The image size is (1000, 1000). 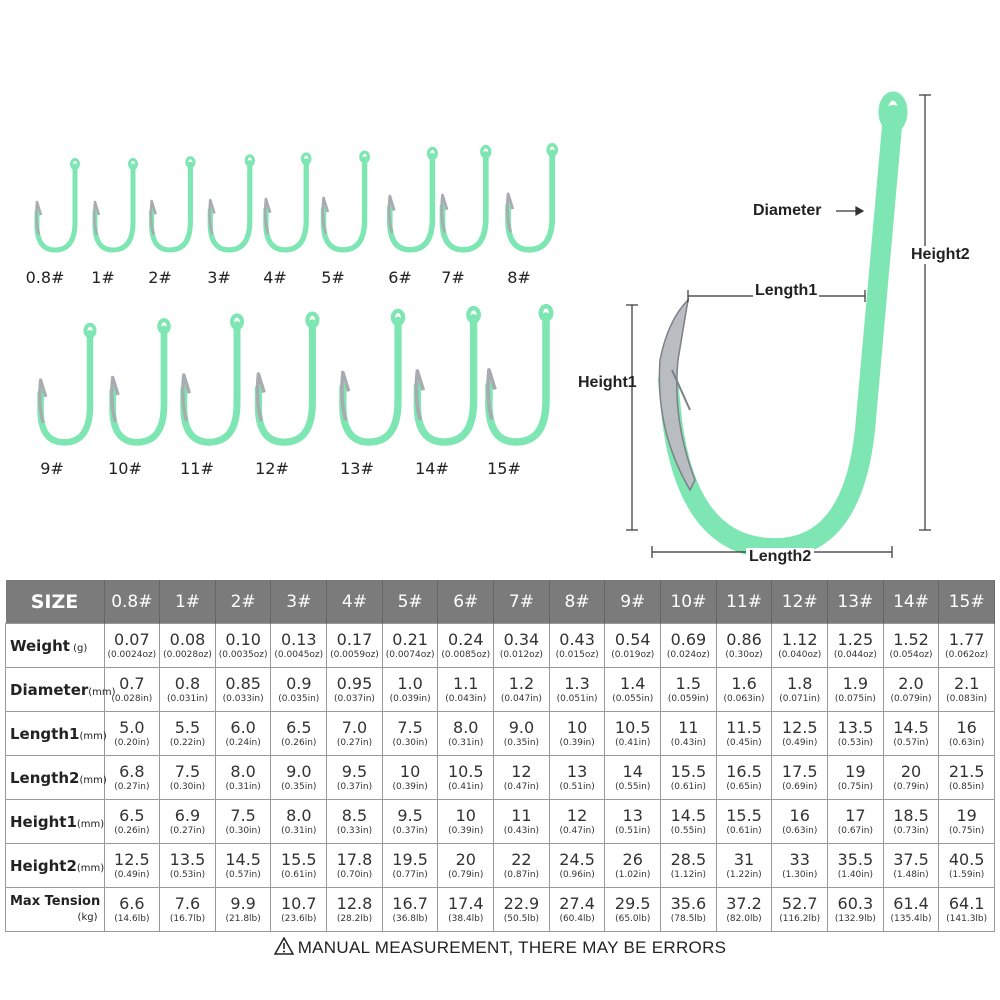 What do you see at coordinates (187, 733) in the screenshot?
I see `table-cell: 5.5 (0.22in)` at bounding box center [187, 733].